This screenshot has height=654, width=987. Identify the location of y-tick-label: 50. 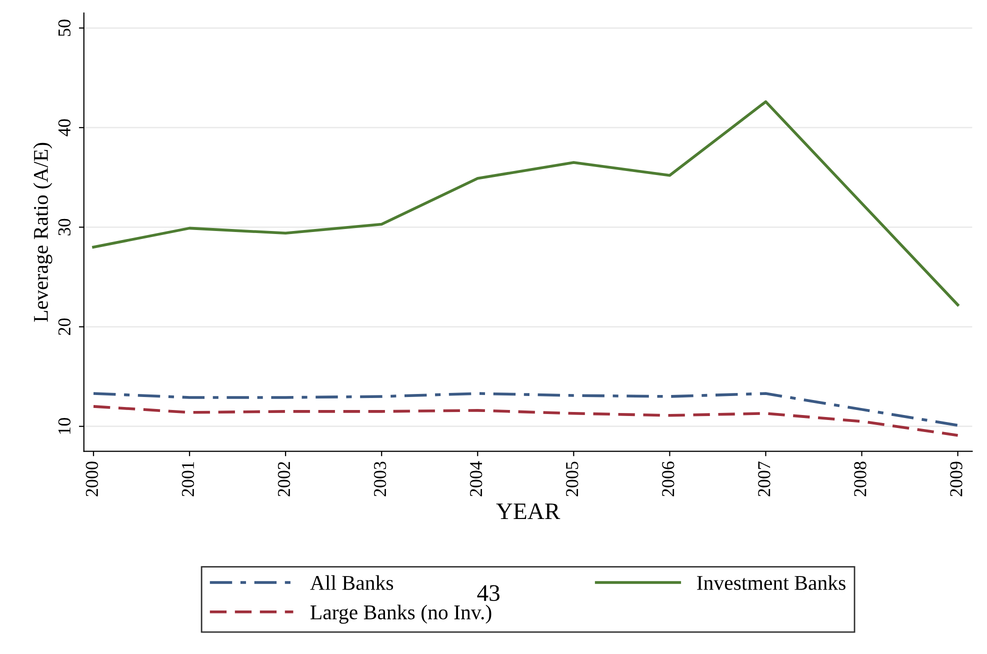
(64, 28).